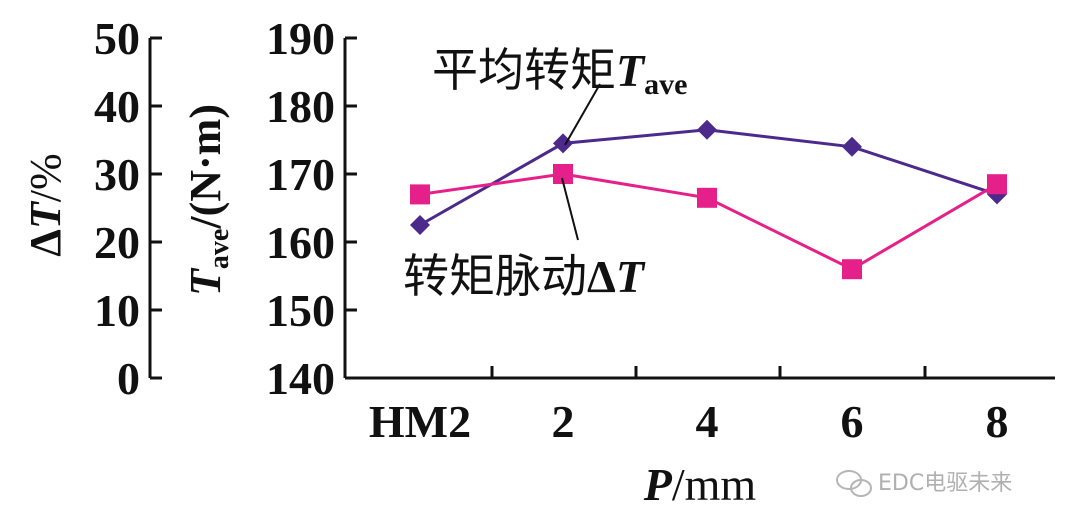 This screenshot has width=1080, height=525. I want to click on x-axis-title-unit: /mm, so click(714, 484).